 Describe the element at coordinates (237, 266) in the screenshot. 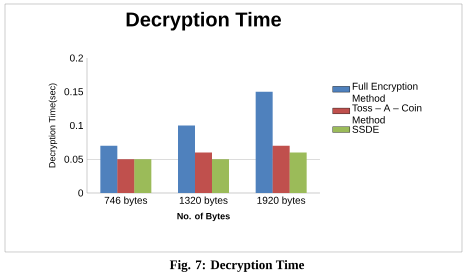

I see `caption: Fig. 7: Decryption Time` at that location.